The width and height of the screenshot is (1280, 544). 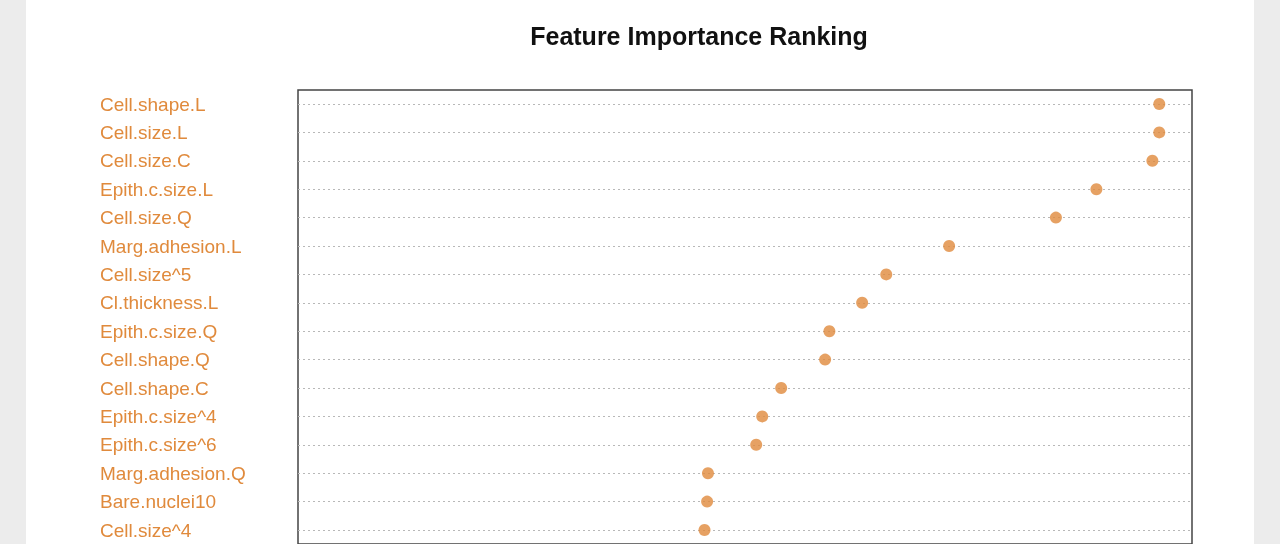 I want to click on y-tick-label: Epith.c.size^4, so click(x=159, y=416).